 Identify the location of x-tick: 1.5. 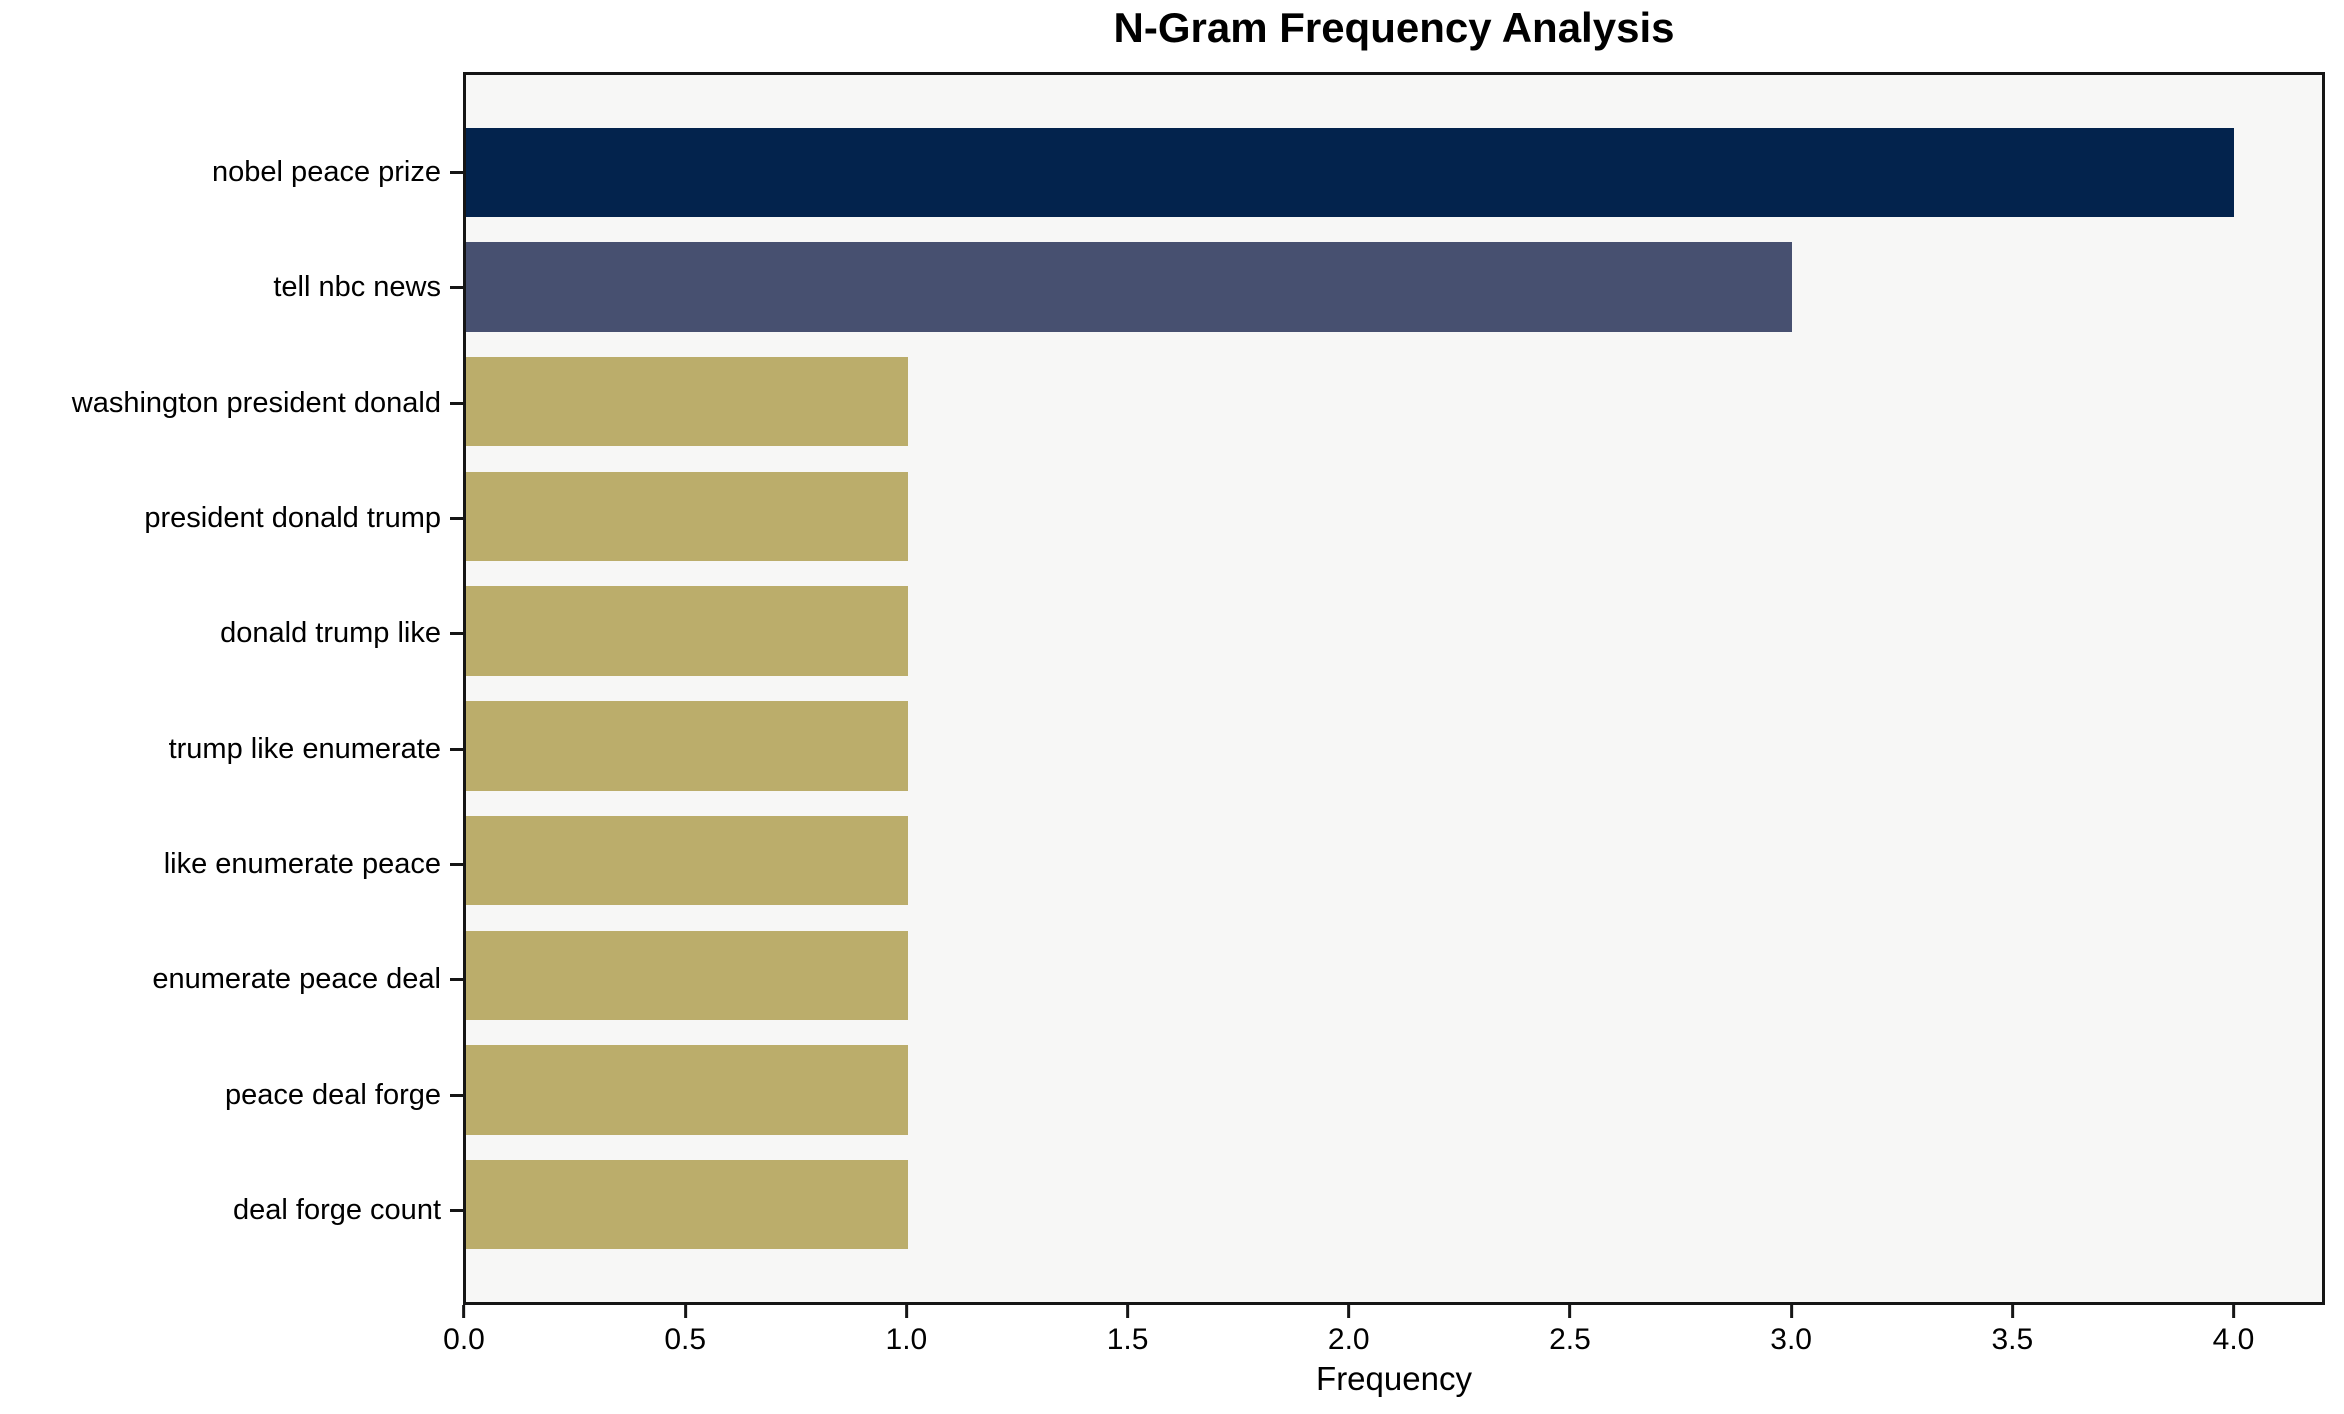
(1127, 1331).